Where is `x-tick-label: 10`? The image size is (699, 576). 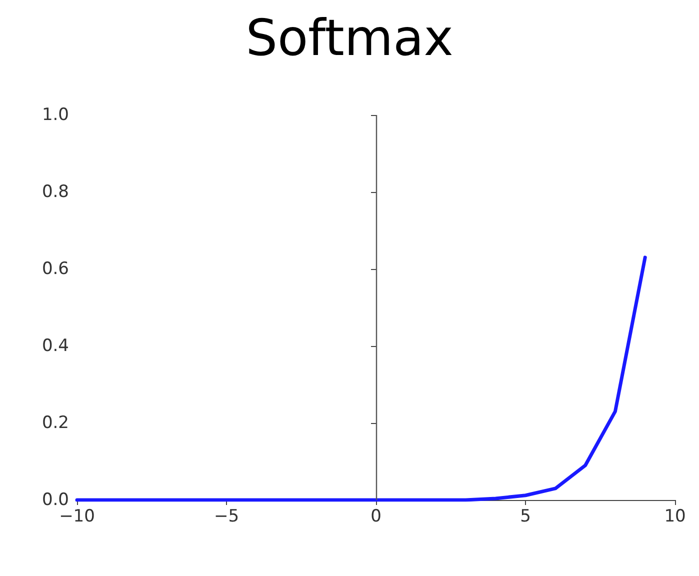 x-tick-label: 10 is located at coordinates (675, 516).